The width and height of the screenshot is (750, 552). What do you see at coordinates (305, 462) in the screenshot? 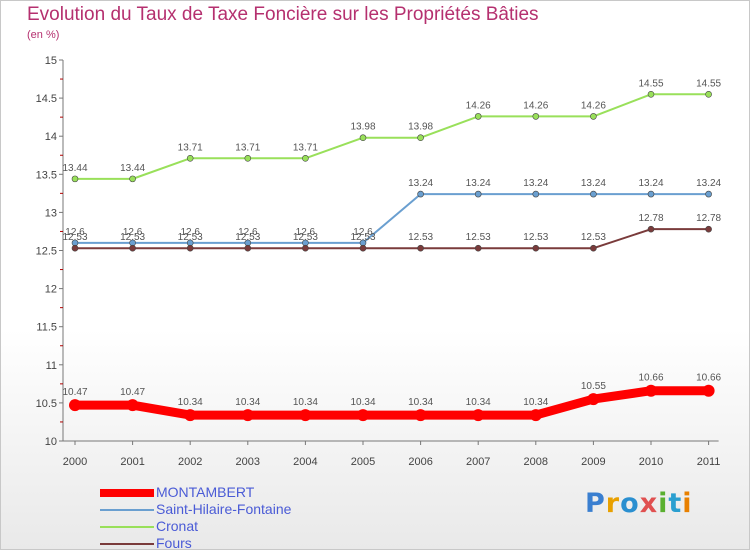
I see `x-tick-label: 2004` at bounding box center [305, 462].